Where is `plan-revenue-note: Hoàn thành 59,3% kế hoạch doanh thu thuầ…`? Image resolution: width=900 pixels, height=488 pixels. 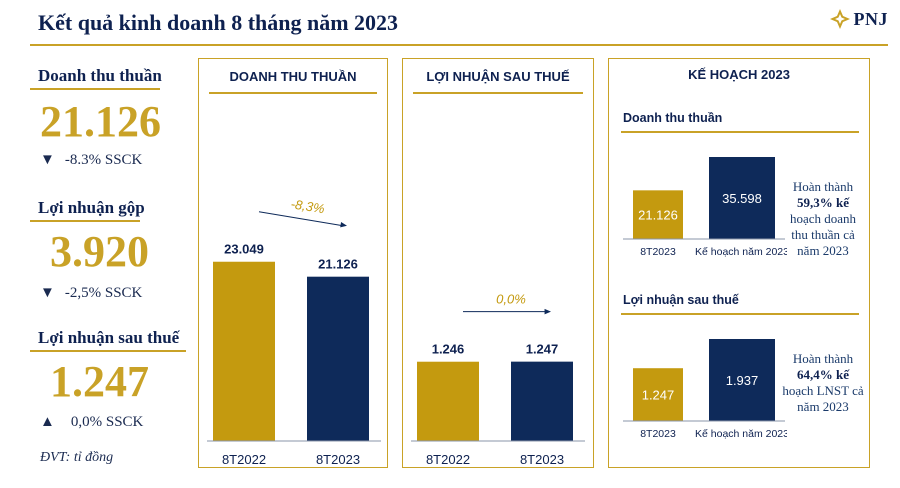 plan-revenue-note: Hoàn thành 59,3% kế hoạch doanh thu thuầ… is located at coordinates (823, 219).